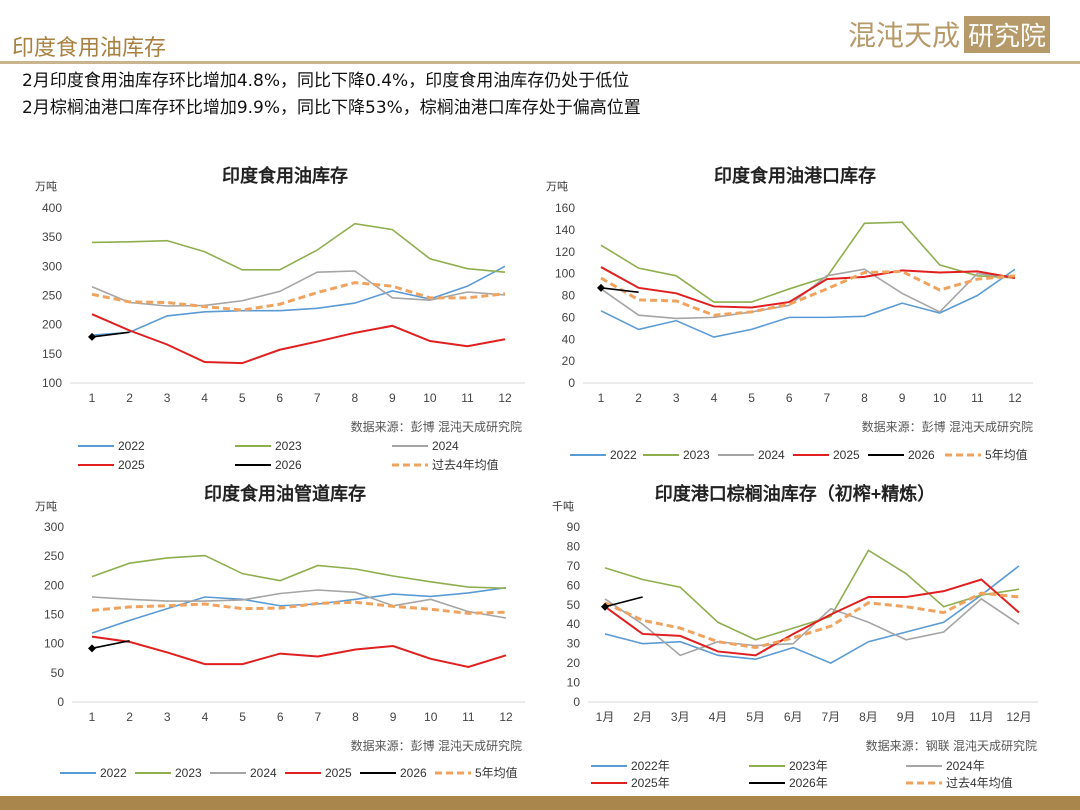 This screenshot has height=810, width=1080. Describe the element at coordinates (317, 717) in the screenshot. I see `x-tick-label: 7` at that location.